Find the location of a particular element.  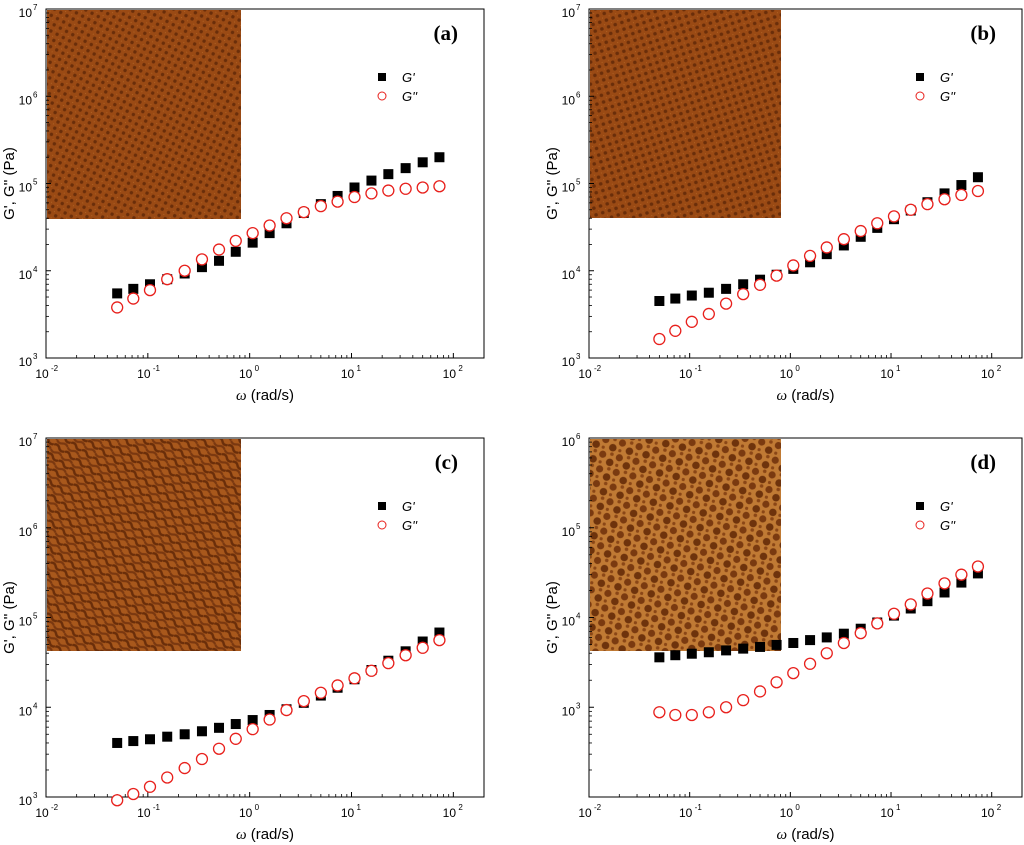

legend-marker-storage is located at coordinates (920, 77).